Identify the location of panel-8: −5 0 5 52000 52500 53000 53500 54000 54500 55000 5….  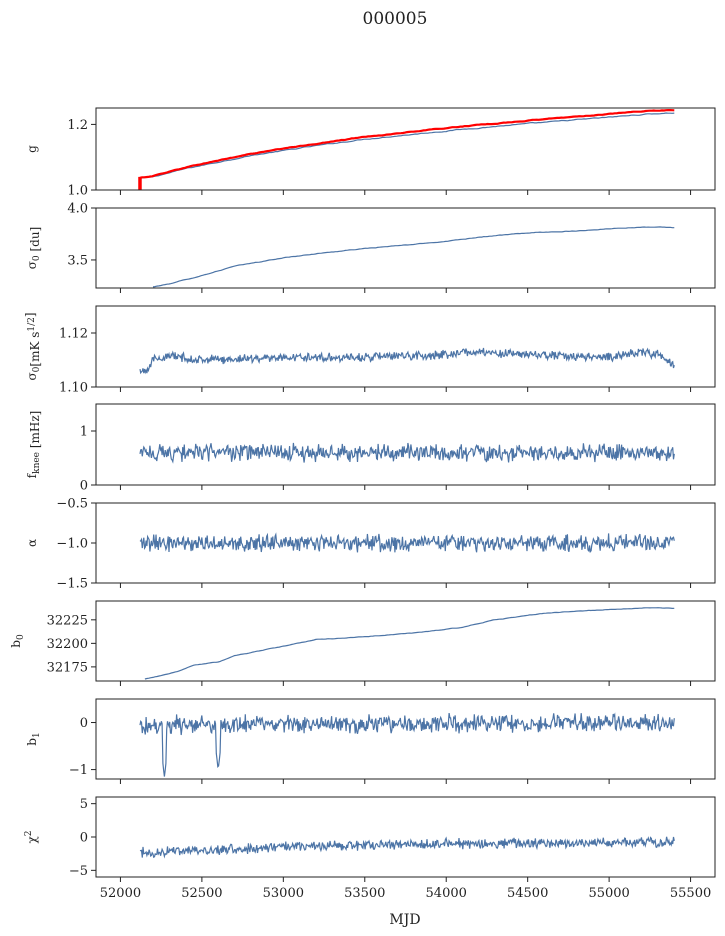
(370, 848).